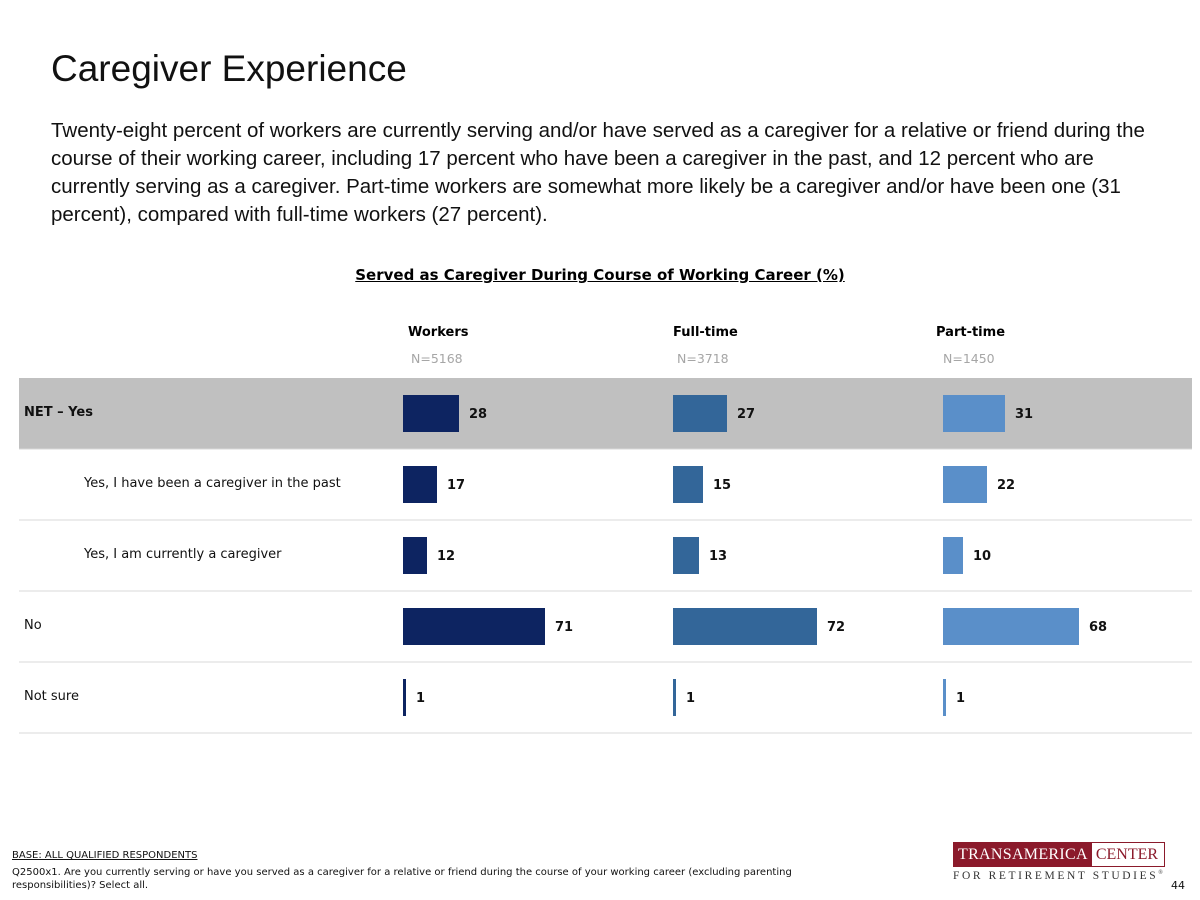  What do you see at coordinates (718, 556) in the screenshot?
I see `data-label: 13` at bounding box center [718, 556].